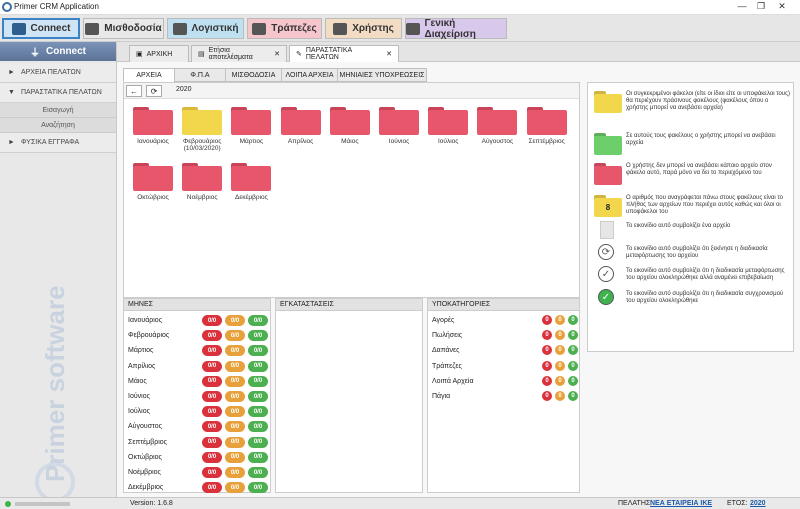  What do you see at coordinates (41, 28) in the screenshot?
I see `connect-button: Connect` at bounding box center [41, 28].